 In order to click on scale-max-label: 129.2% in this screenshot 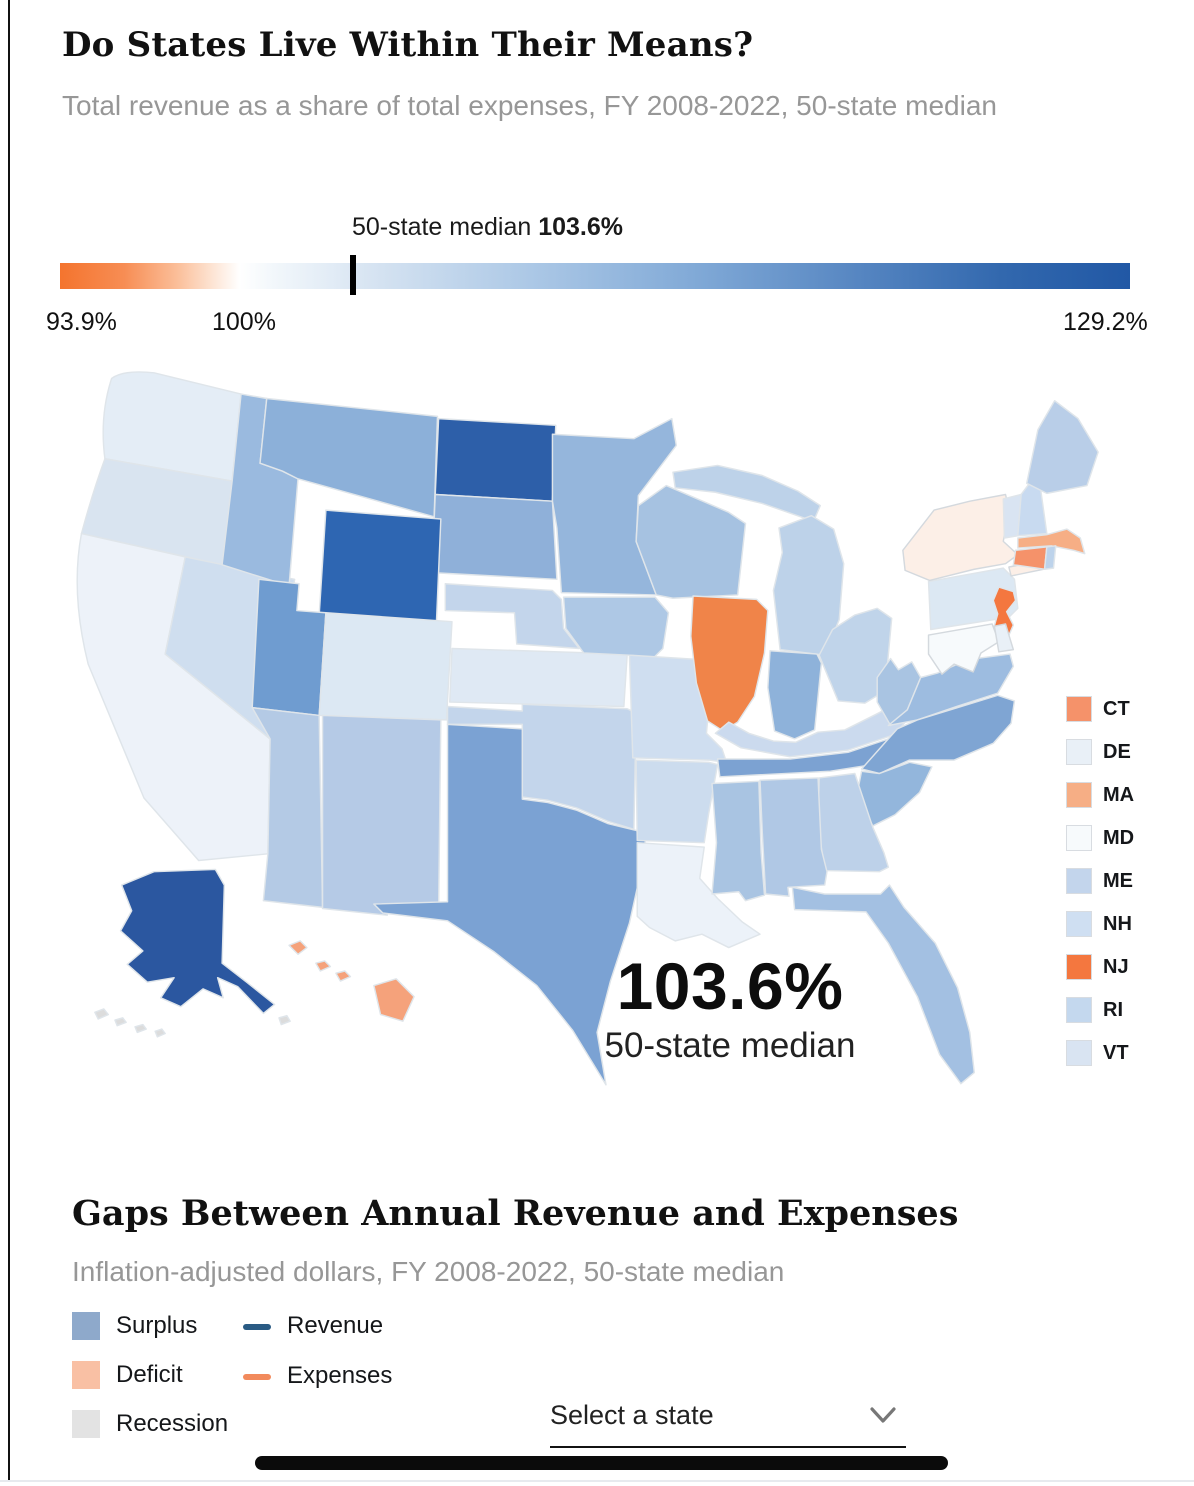, I will do `click(1105, 322)`.